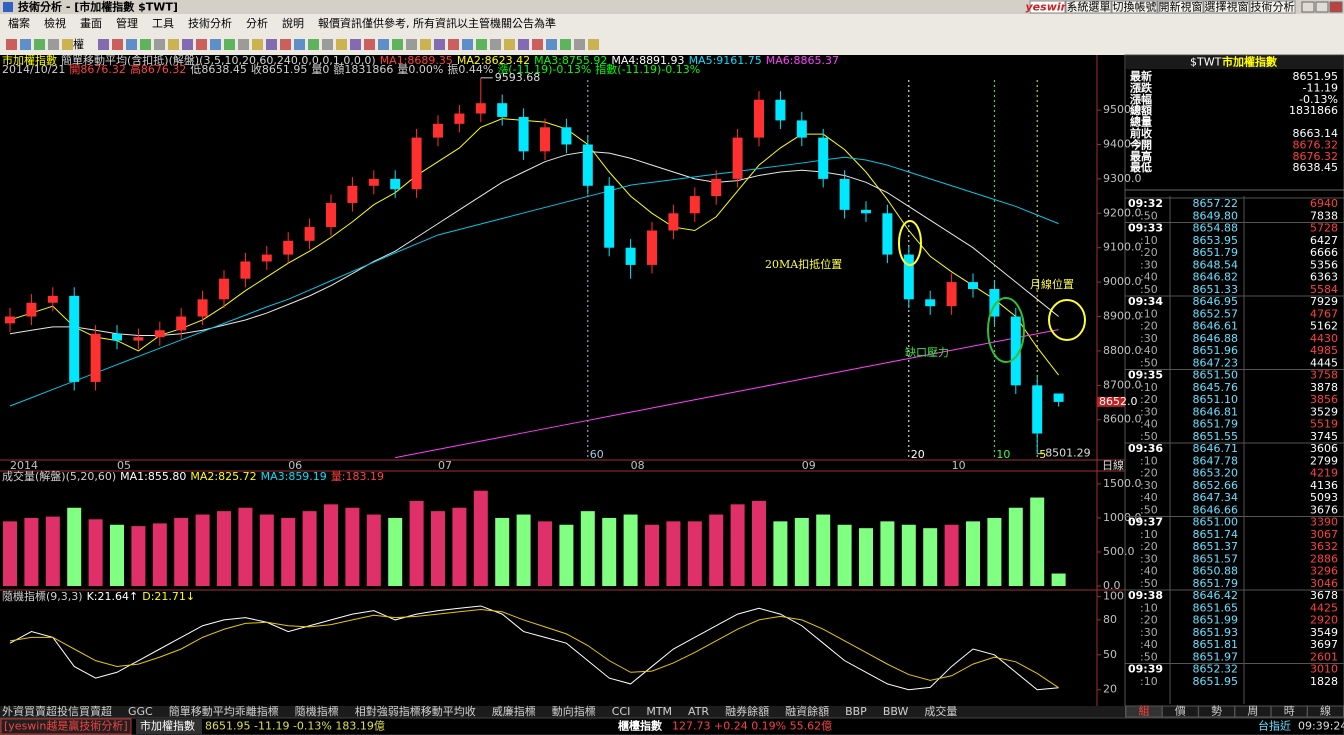  What do you see at coordinates (574, 711) in the screenshot?
I see `indicator-tab: 動向指標` at bounding box center [574, 711].